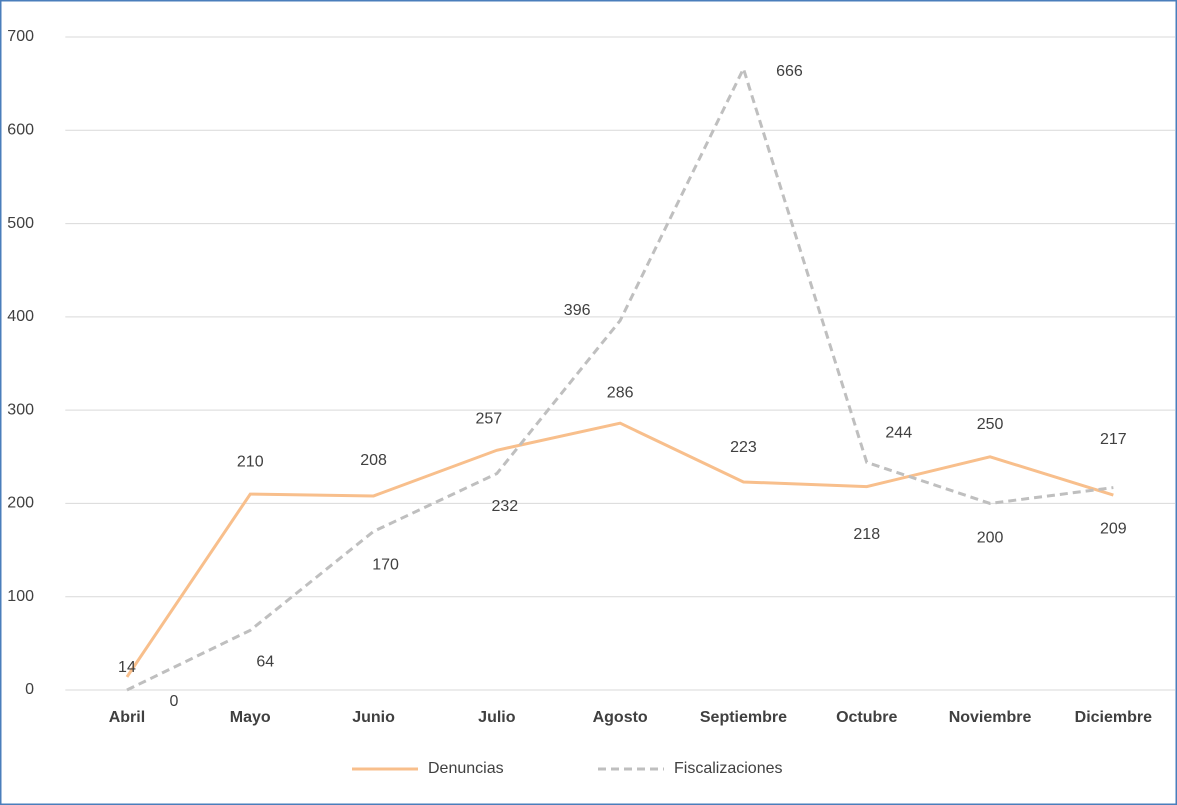  I want to click on data-label: 257, so click(488, 418).